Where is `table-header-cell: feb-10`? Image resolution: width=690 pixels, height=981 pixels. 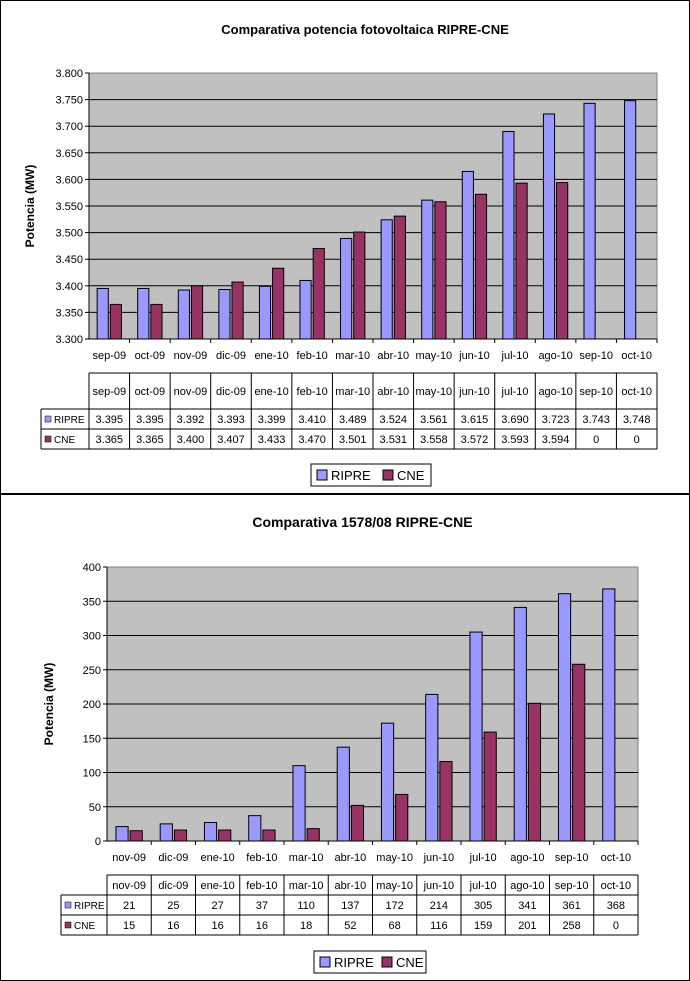
table-header-cell: feb-10 is located at coordinates (312, 392).